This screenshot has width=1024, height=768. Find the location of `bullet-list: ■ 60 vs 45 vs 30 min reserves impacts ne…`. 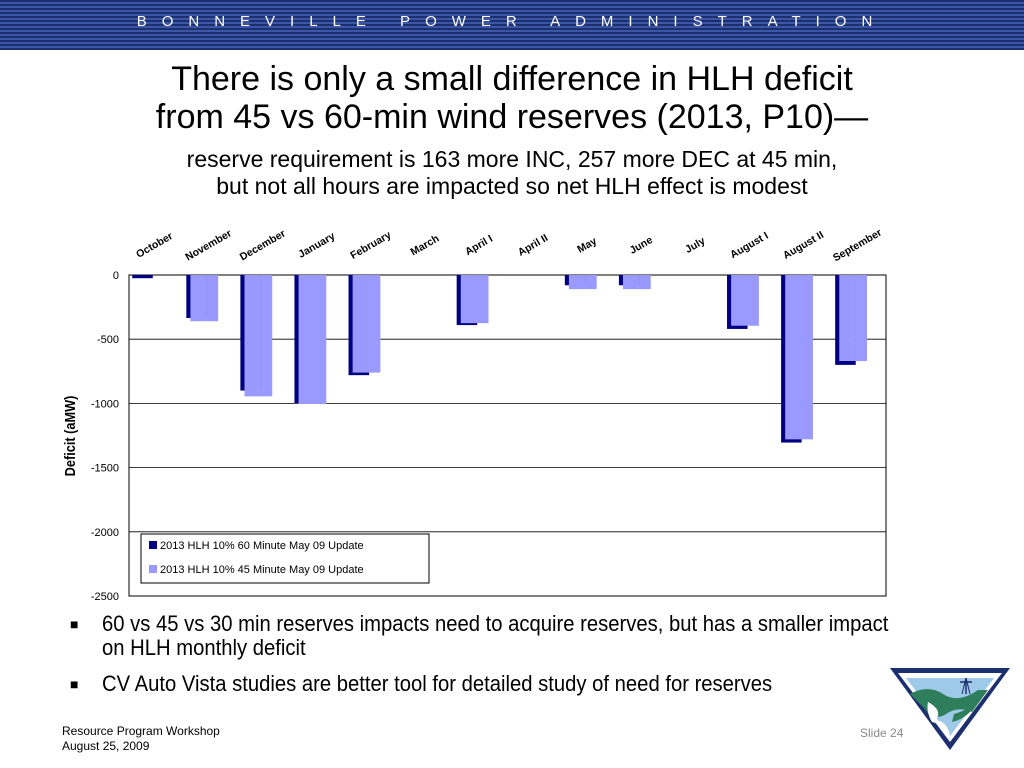

bullet-list: ■ 60 vs 45 vs 30 min reserves impacts ne… is located at coordinates (520, 660).